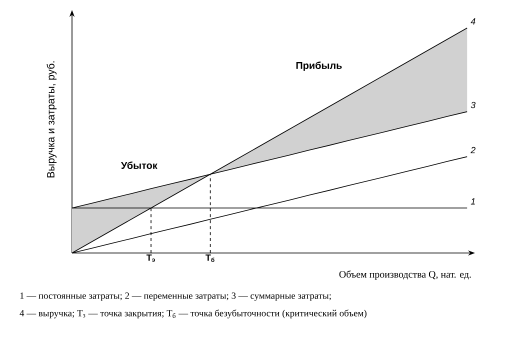 The width and height of the screenshot is (525, 337). I want to click on annotation: Убыток, so click(139, 165).